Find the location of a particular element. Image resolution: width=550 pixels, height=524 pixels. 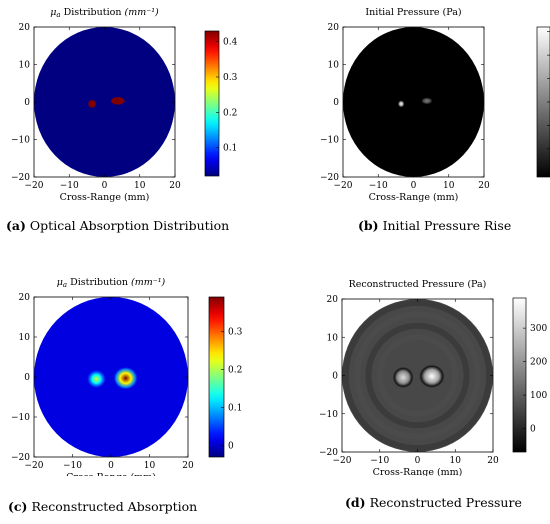

panel-c-field-of-view is located at coordinates (111, 377).